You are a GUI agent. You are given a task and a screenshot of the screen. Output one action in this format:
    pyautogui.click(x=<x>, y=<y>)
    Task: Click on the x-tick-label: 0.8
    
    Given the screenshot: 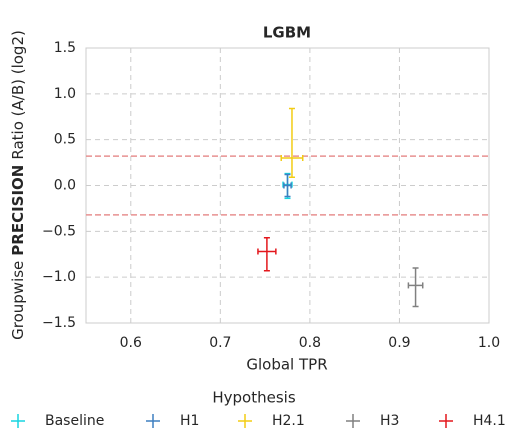 What is the action you would take?
    pyautogui.click(x=310, y=343)
    